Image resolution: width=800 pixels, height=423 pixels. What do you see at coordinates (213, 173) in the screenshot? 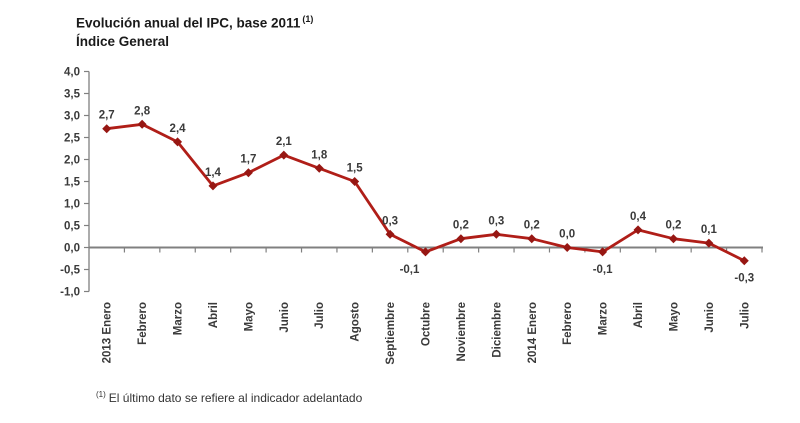
I see `value-label: 1,4` at bounding box center [213, 173].